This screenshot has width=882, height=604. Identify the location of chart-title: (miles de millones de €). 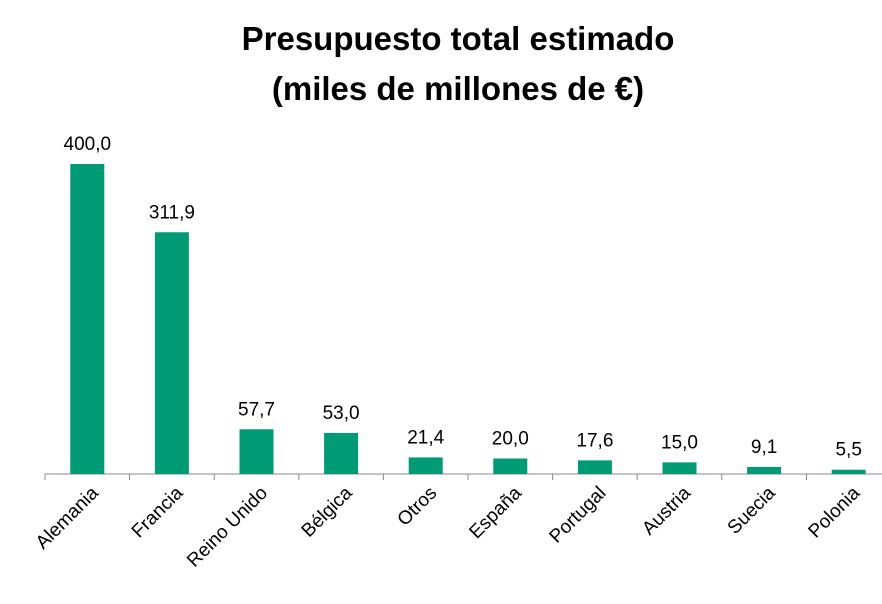
(458, 88).